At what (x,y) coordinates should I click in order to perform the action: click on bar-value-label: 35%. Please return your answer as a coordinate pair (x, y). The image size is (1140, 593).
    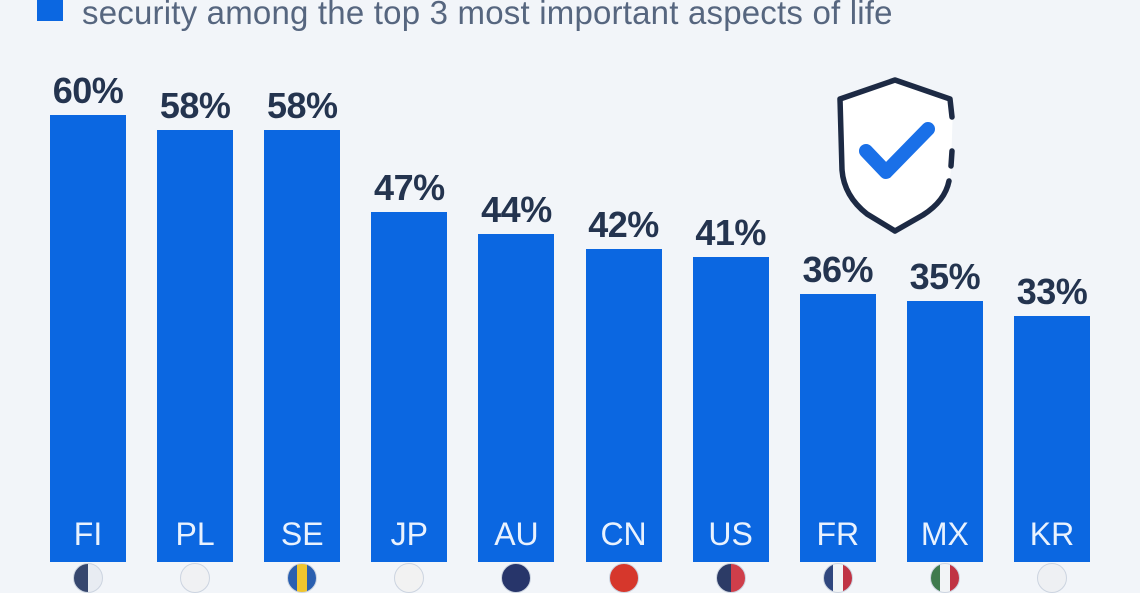
    Looking at the image, I should click on (945, 276).